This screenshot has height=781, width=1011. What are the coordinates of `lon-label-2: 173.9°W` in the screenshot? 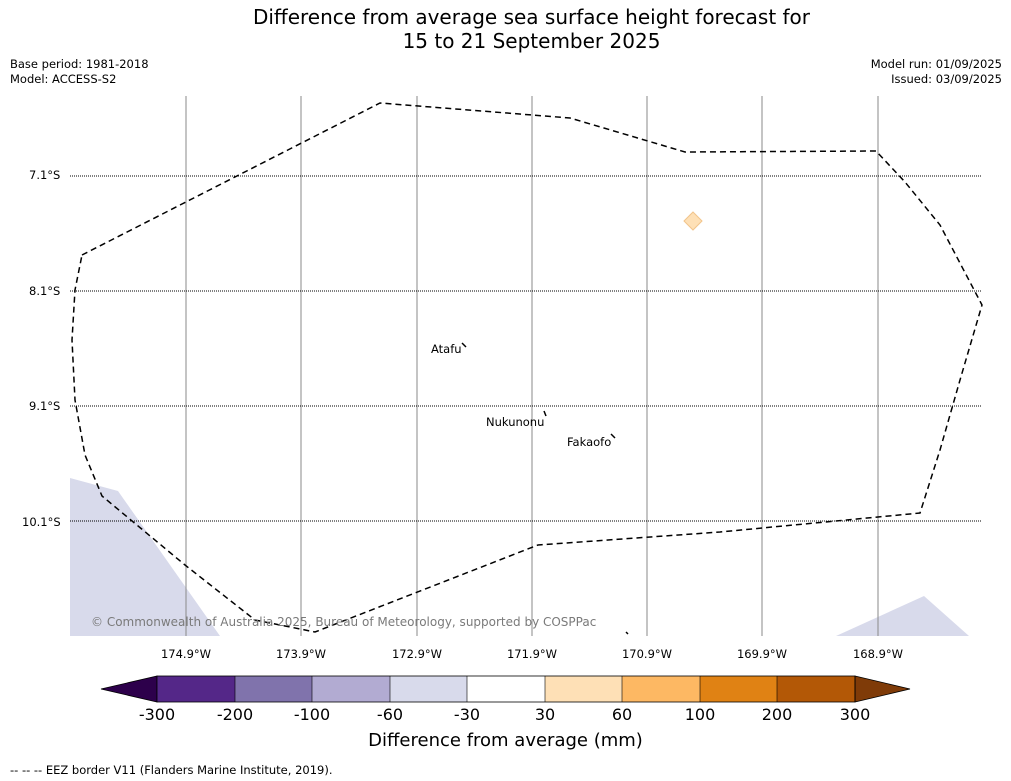 It's located at (301, 654).